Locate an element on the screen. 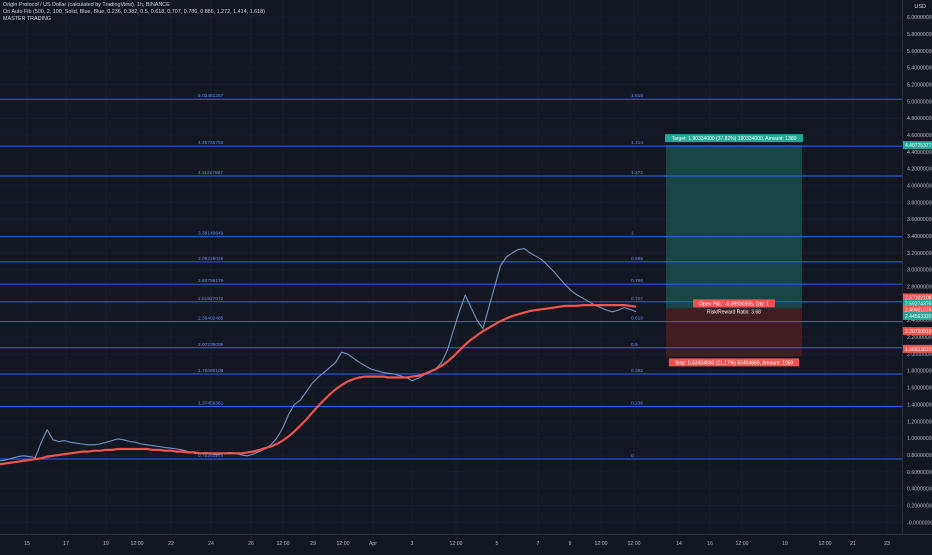 This screenshot has height=555, width=932. y-tick-label: 5.80000000 is located at coordinates (919, 35).